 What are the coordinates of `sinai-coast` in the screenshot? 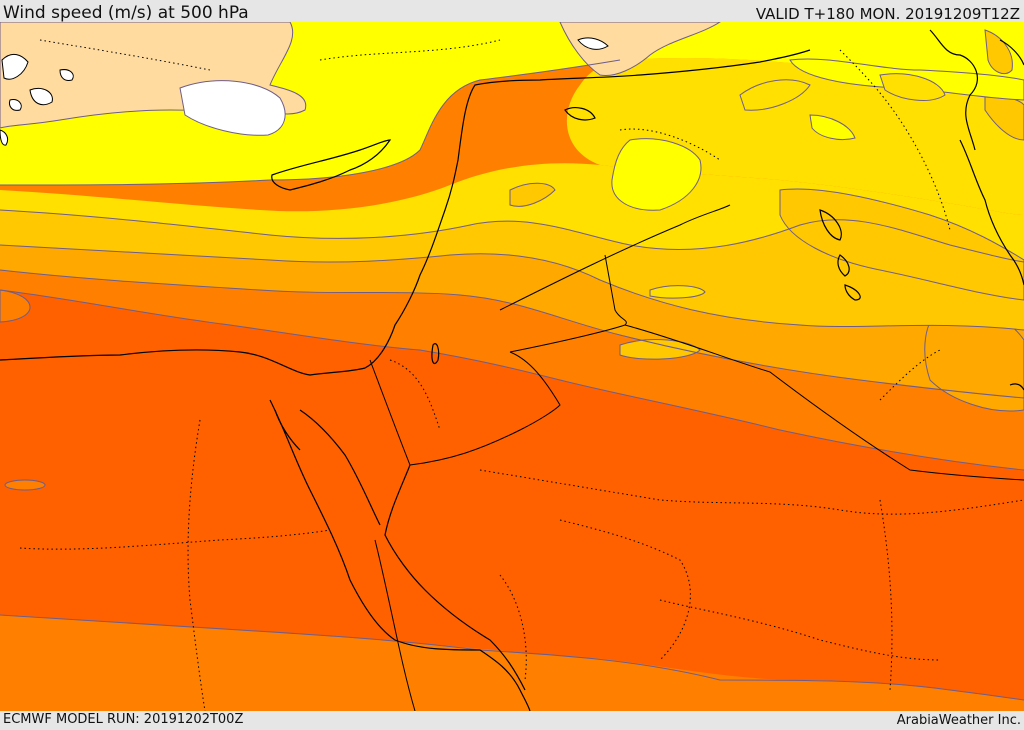 It's located at (327, 467).